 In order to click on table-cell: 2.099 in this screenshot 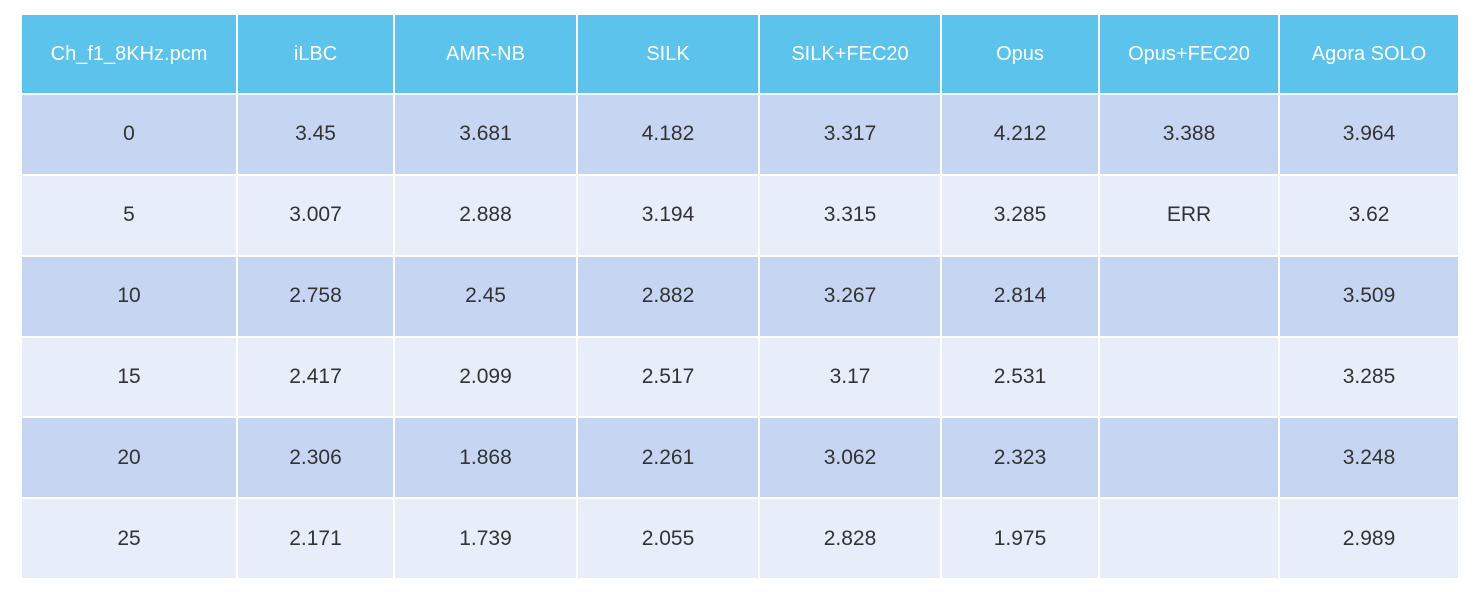, I will do `click(486, 378)`.